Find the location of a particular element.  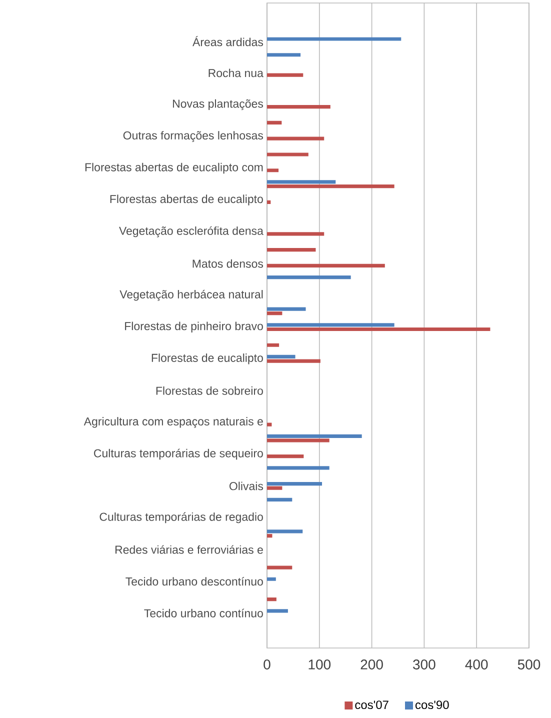

x-tick-label: 400 is located at coordinates (476, 665).